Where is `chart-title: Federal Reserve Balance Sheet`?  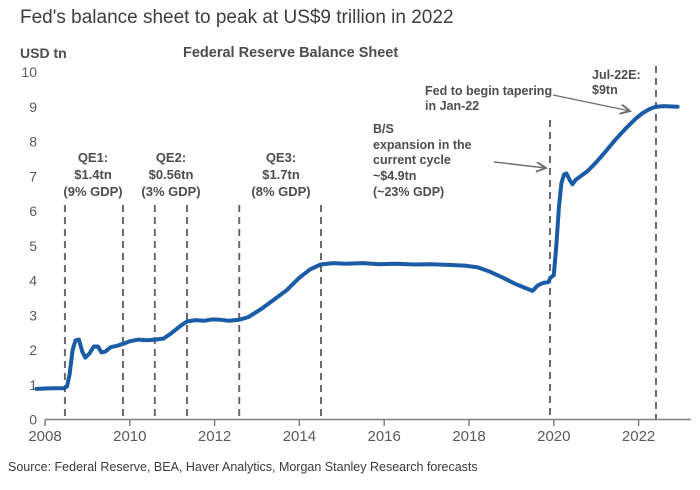
chart-title: Federal Reserve Balance Sheet is located at coordinates (291, 53).